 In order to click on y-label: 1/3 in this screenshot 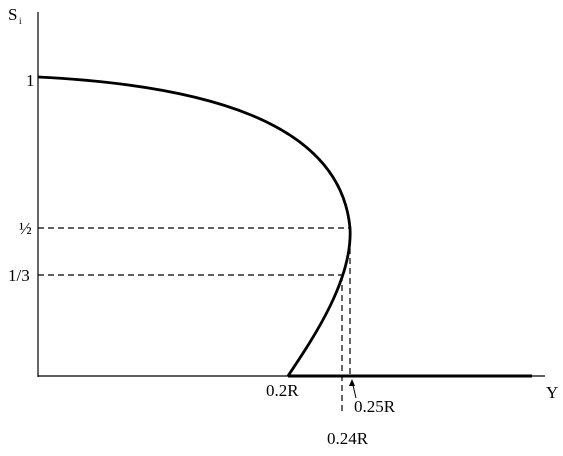, I will do `click(19, 275)`.